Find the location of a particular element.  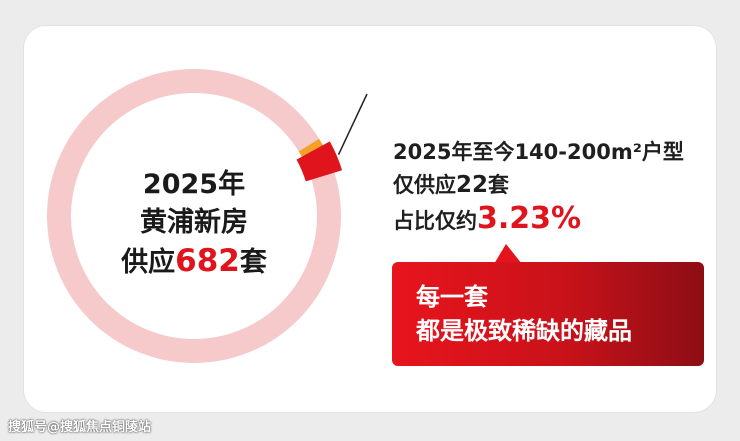

donut-center-label: 2025年 黄浦新房 供应682套 is located at coordinates (194, 224).